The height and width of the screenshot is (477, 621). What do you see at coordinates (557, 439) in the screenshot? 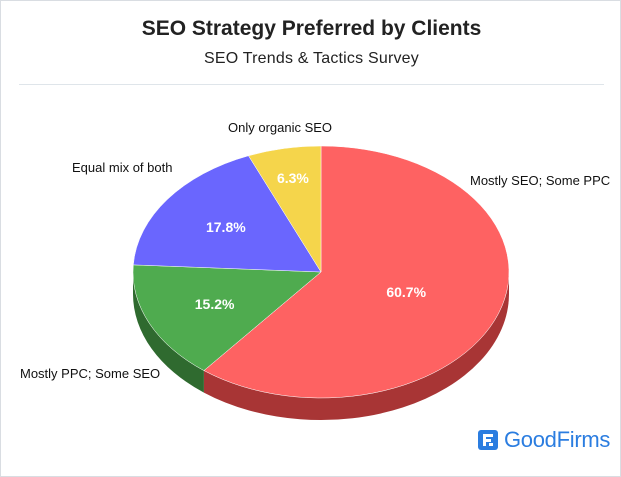
I see `brand-name: GoodFirms` at bounding box center [557, 439].